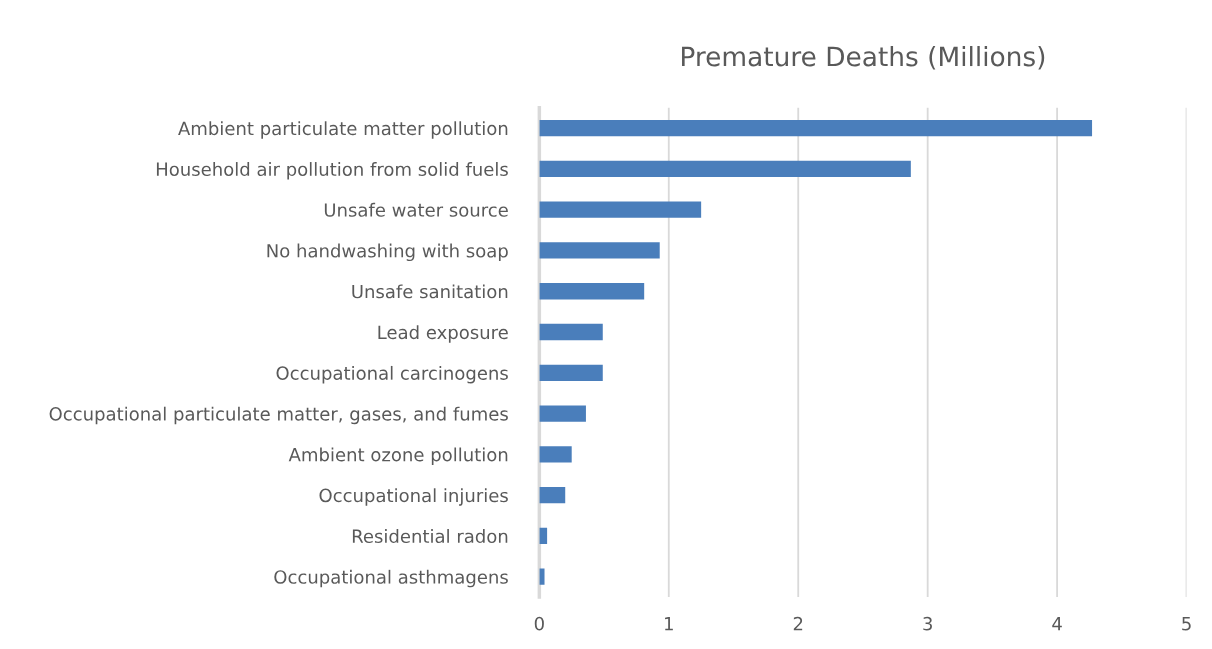  Describe the element at coordinates (1057, 624) in the screenshot. I see `x-tick-label: 4` at that location.